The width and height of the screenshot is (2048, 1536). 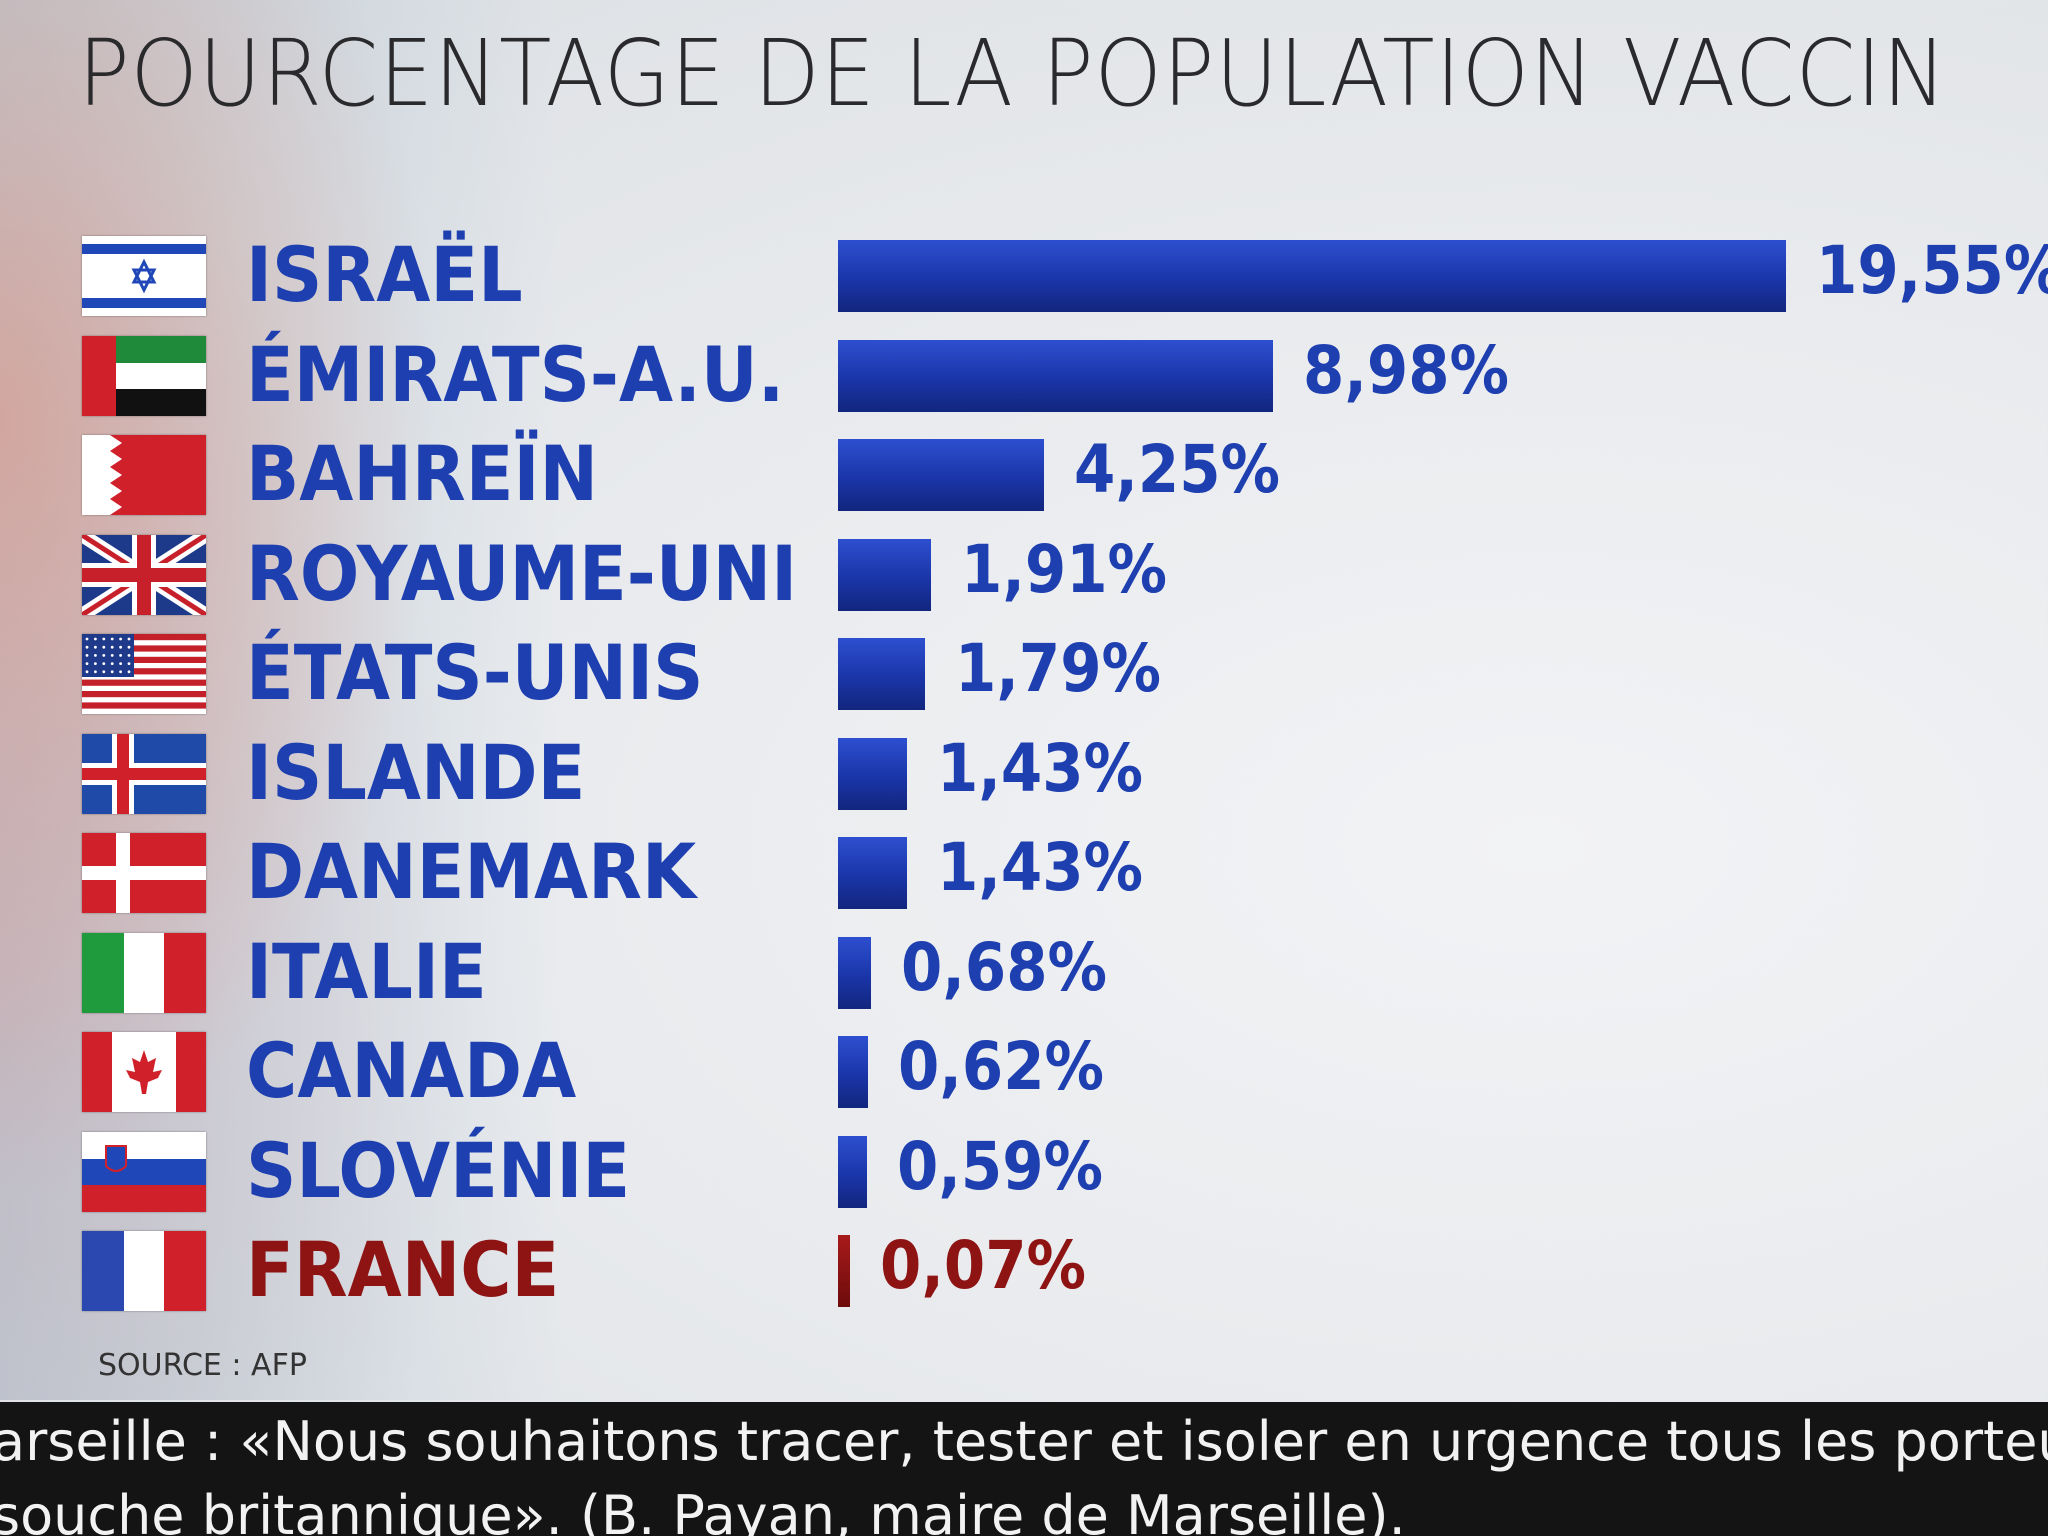 What do you see at coordinates (522, 573) in the screenshot?
I see `category-label: ROYAUME-UNI` at bounding box center [522, 573].